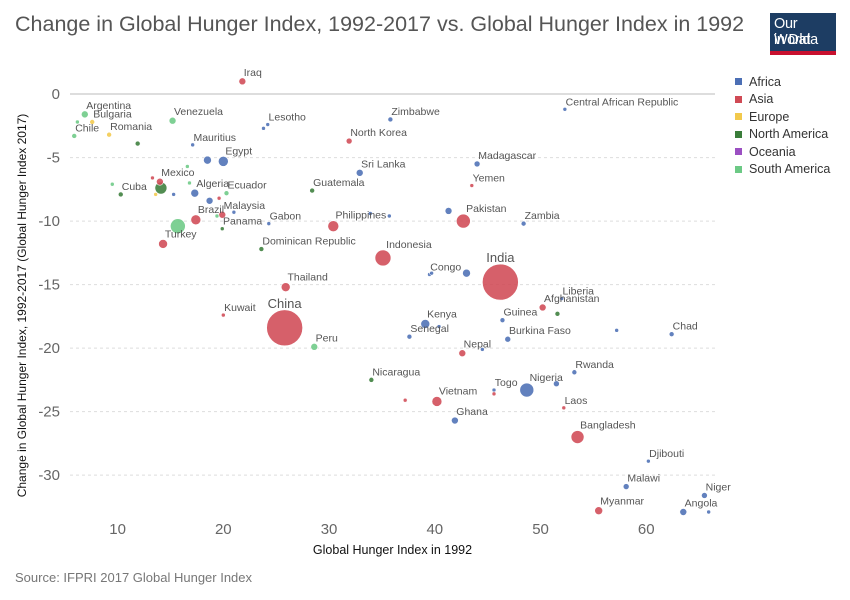 Image resolution: width=850 pixels, height=600 pixels. I want to click on point-label: Bangladesh, so click(608, 426).